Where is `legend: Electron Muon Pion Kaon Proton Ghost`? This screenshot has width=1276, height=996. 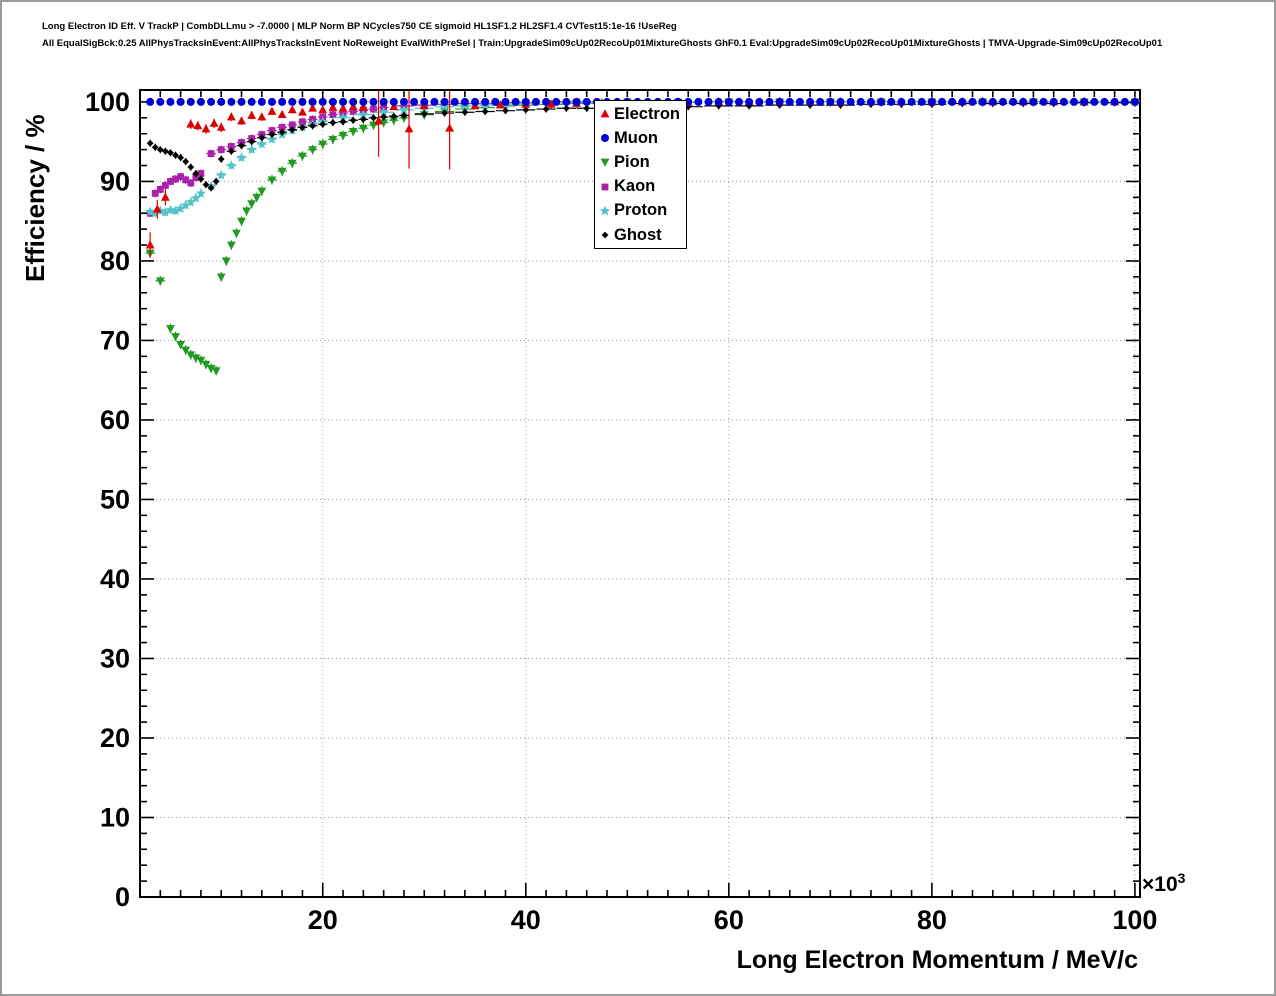
legend: Electron Muon Pion Kaon Proton Ghost is located at coordinates (640, 174).